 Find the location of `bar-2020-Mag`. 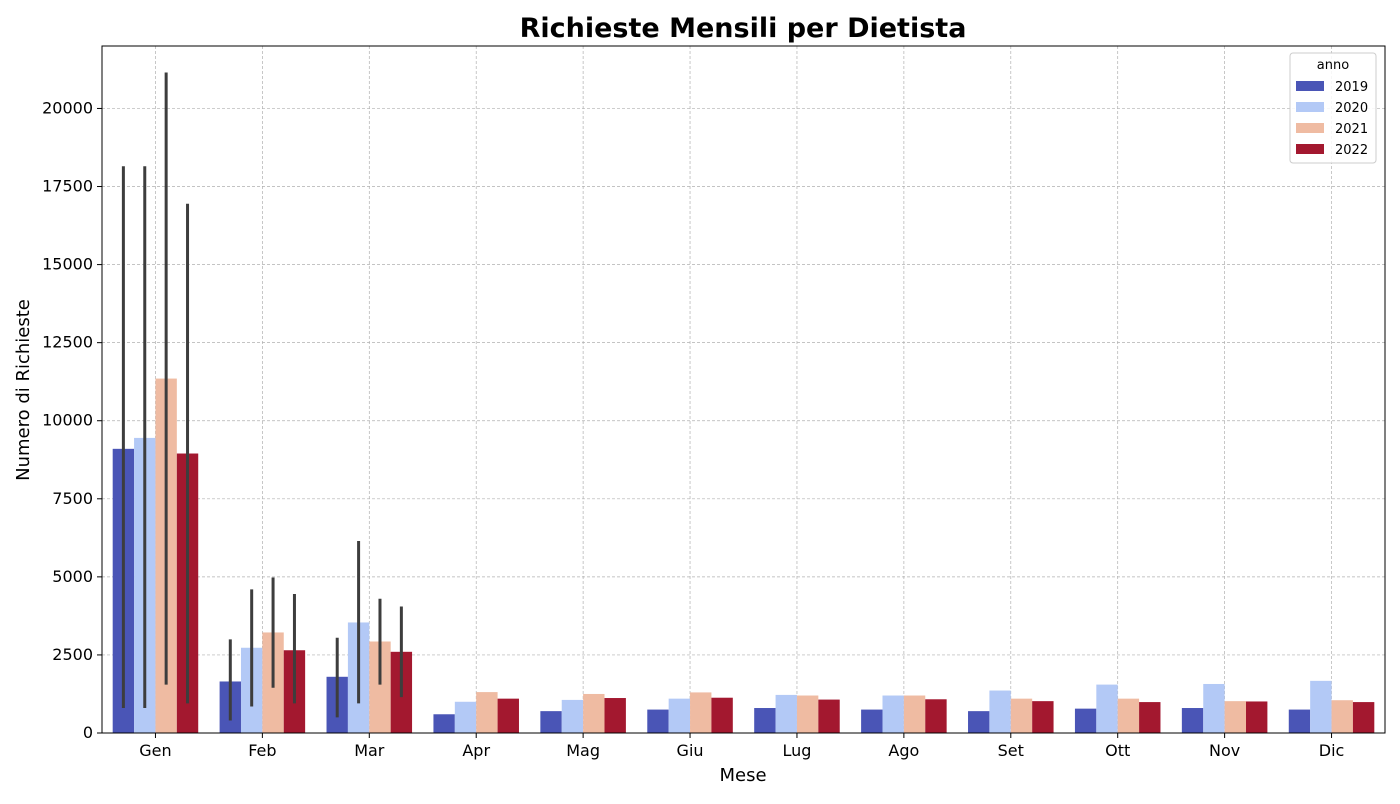

bar-2020-Mag is located at coordinates (572, 716).